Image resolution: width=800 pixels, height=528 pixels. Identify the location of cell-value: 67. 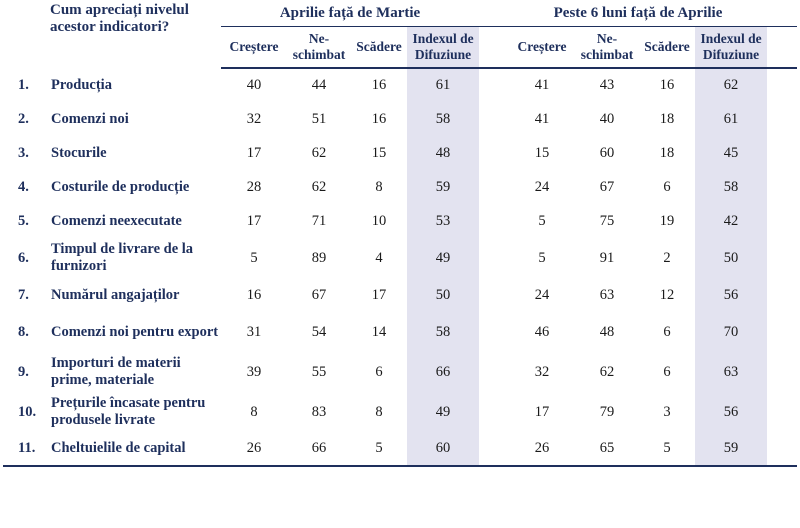
(319, 294).